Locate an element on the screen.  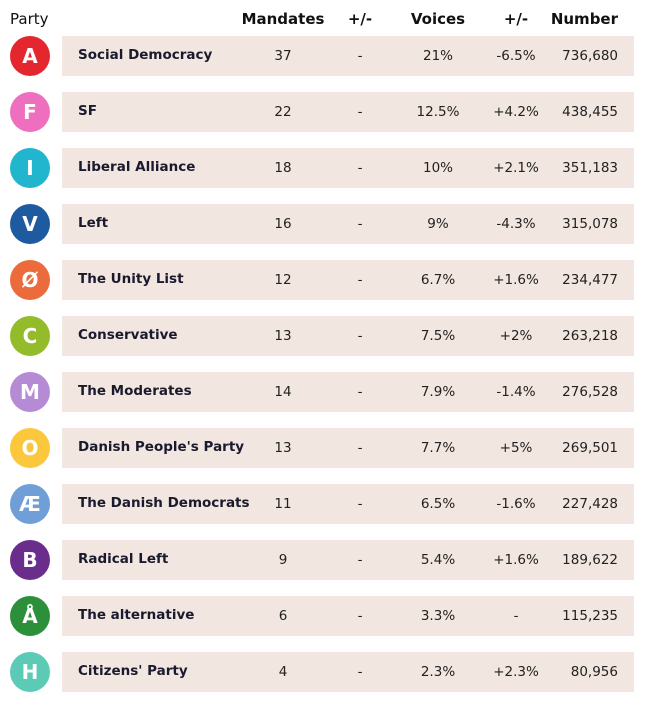
vote-number-value: 189,622 is located at coordinates (590, 560).